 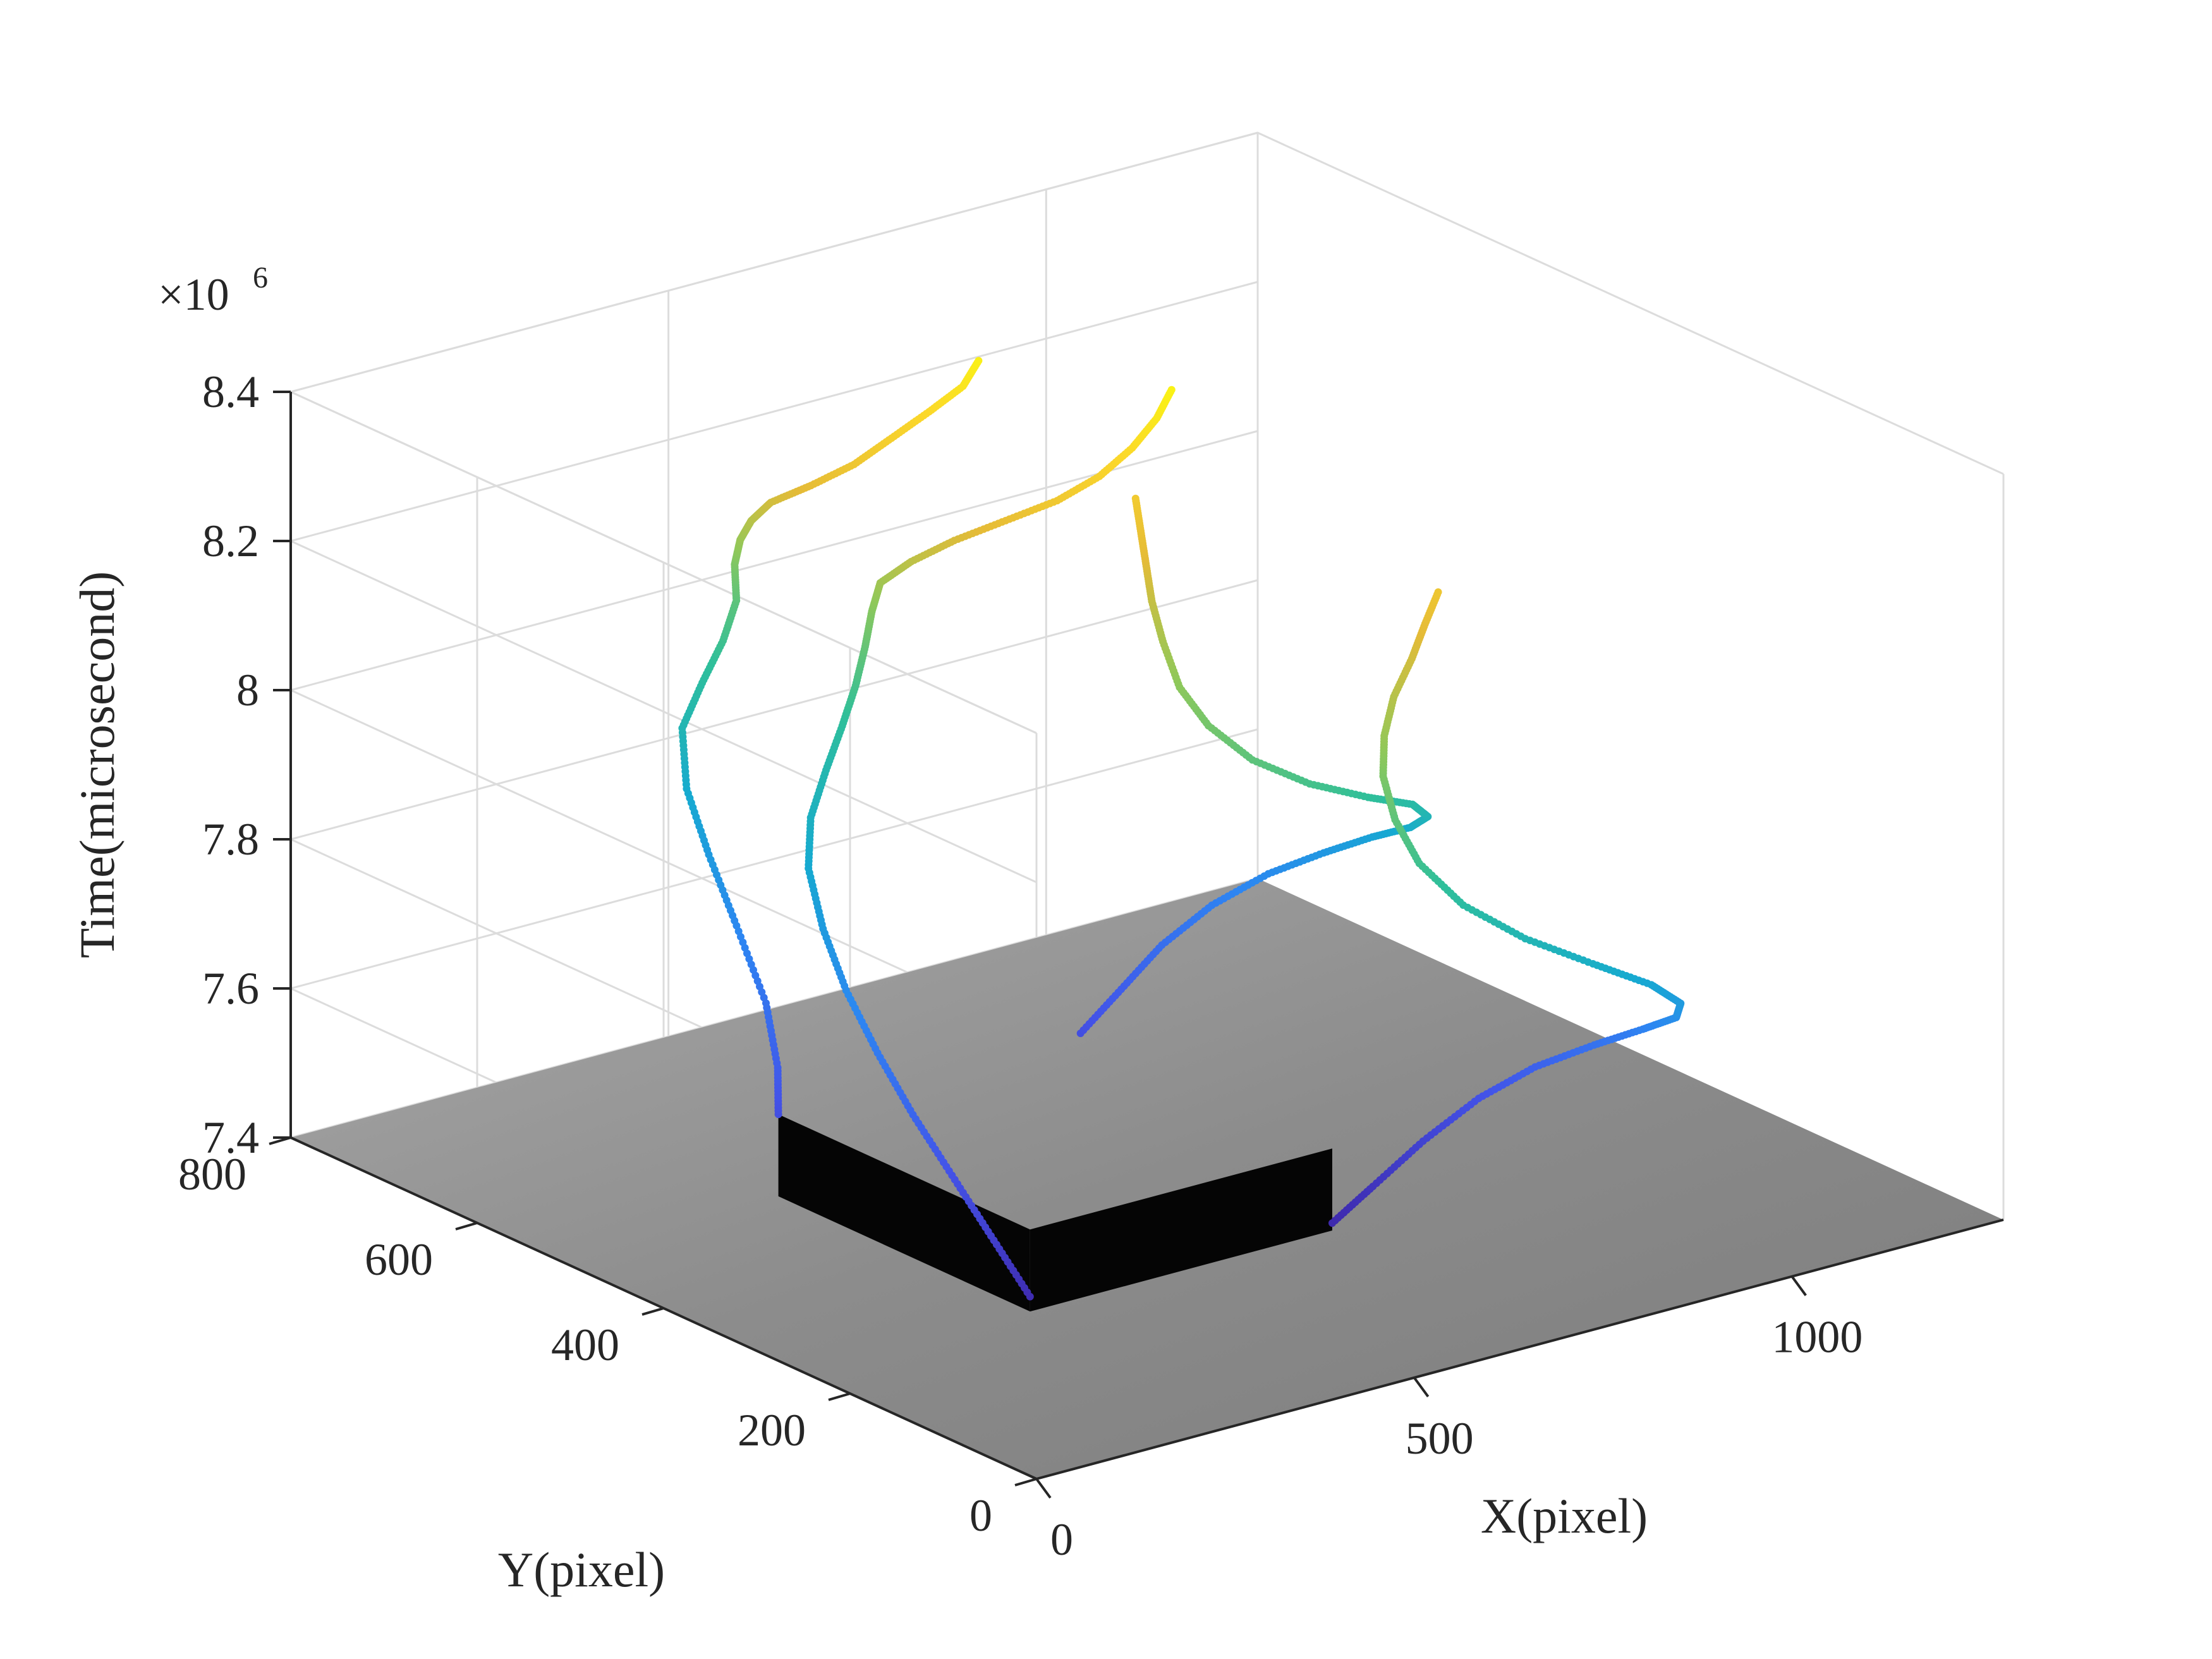 I want to click on box-left-face, so click(x=904, y=1213).